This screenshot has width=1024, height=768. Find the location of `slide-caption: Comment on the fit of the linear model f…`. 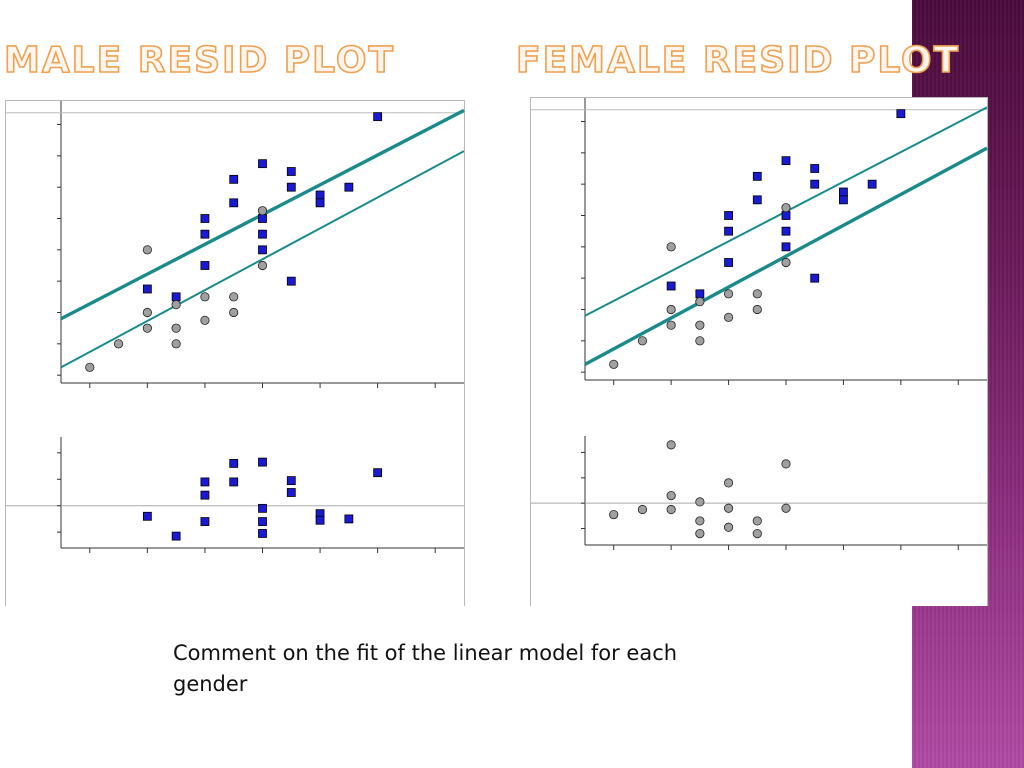

slide-caption: Comment on the fit of the linear model f… is located at coordinates (425, 668).